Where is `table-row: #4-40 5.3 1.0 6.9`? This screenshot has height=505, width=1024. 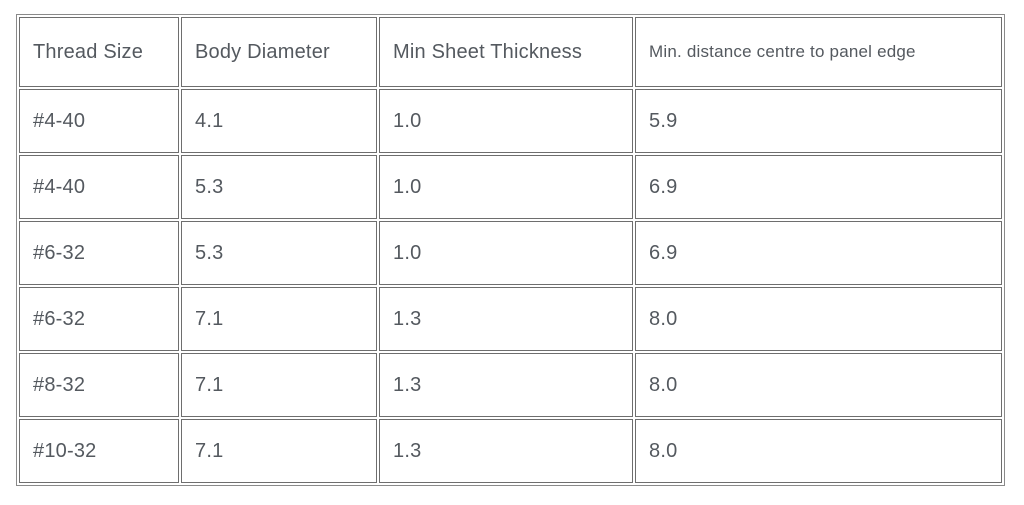 table-row: #4-40 5.3 1.0 6.9 is located at coordinates (510, 187).